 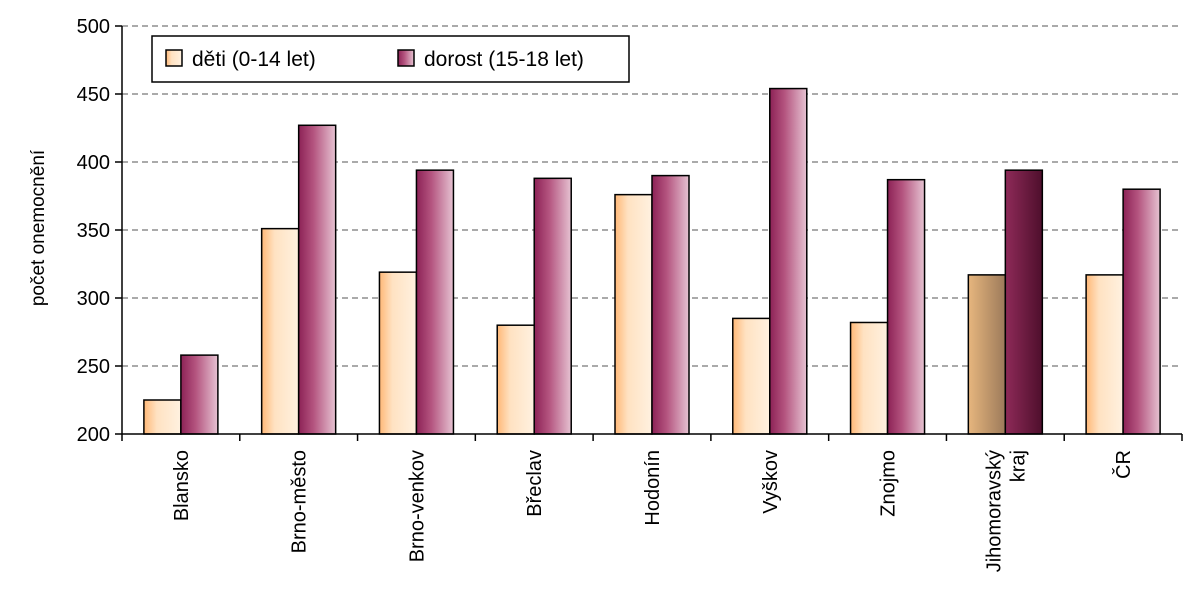 I want to click on x-category-label: Břeclav, so click(x=535, y=483).